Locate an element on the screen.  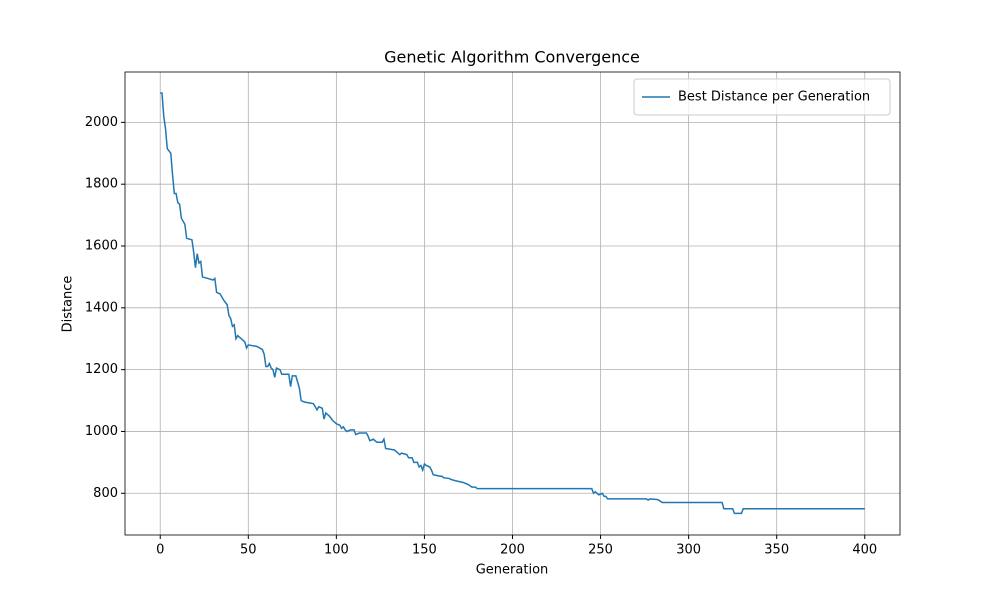
y-tick-label: 2000 is located at coordinates (101, 122).